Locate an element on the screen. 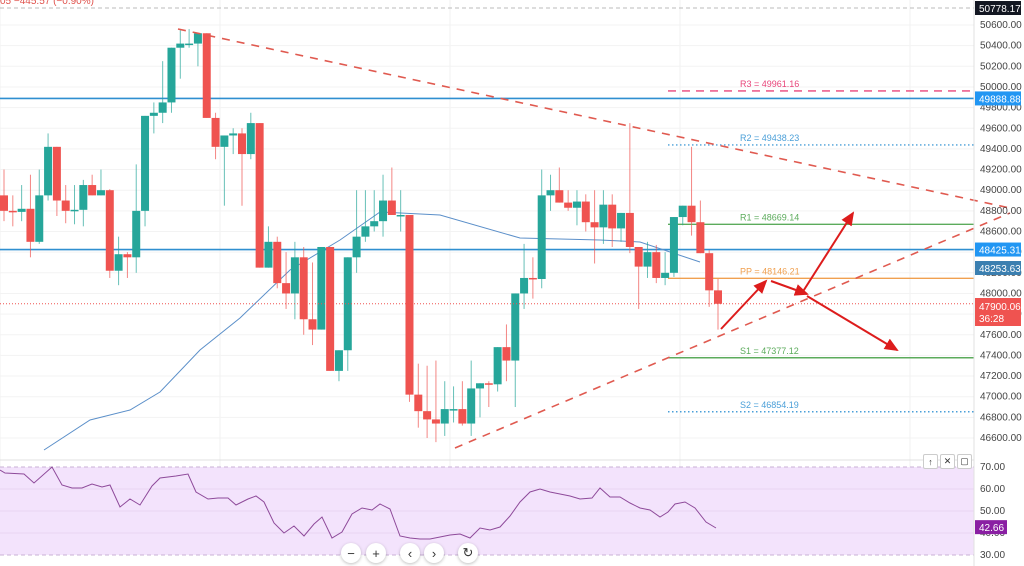 The width and height of the screenshot is (1024, 566). crosshair-price-badge is located at coordinates (998, 8).